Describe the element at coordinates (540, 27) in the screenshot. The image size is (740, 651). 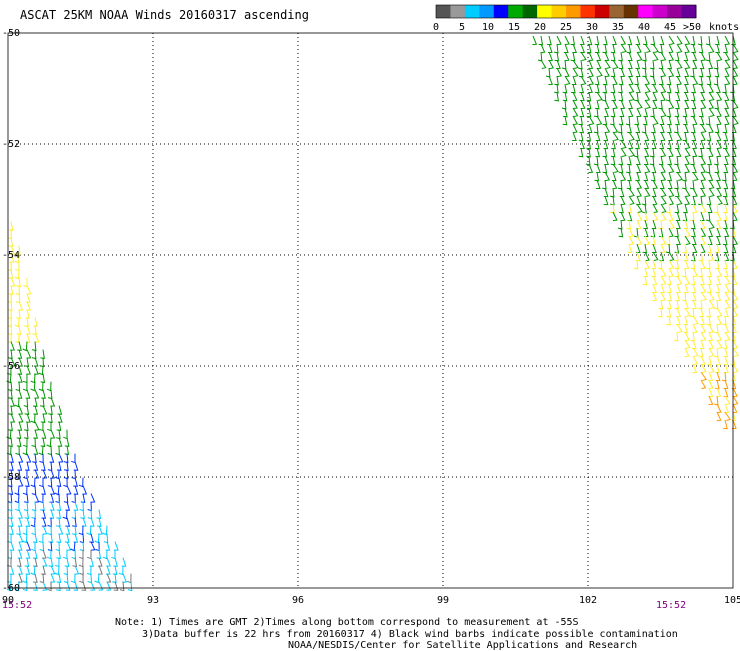
I see `colorbar-label: 20` at that location.